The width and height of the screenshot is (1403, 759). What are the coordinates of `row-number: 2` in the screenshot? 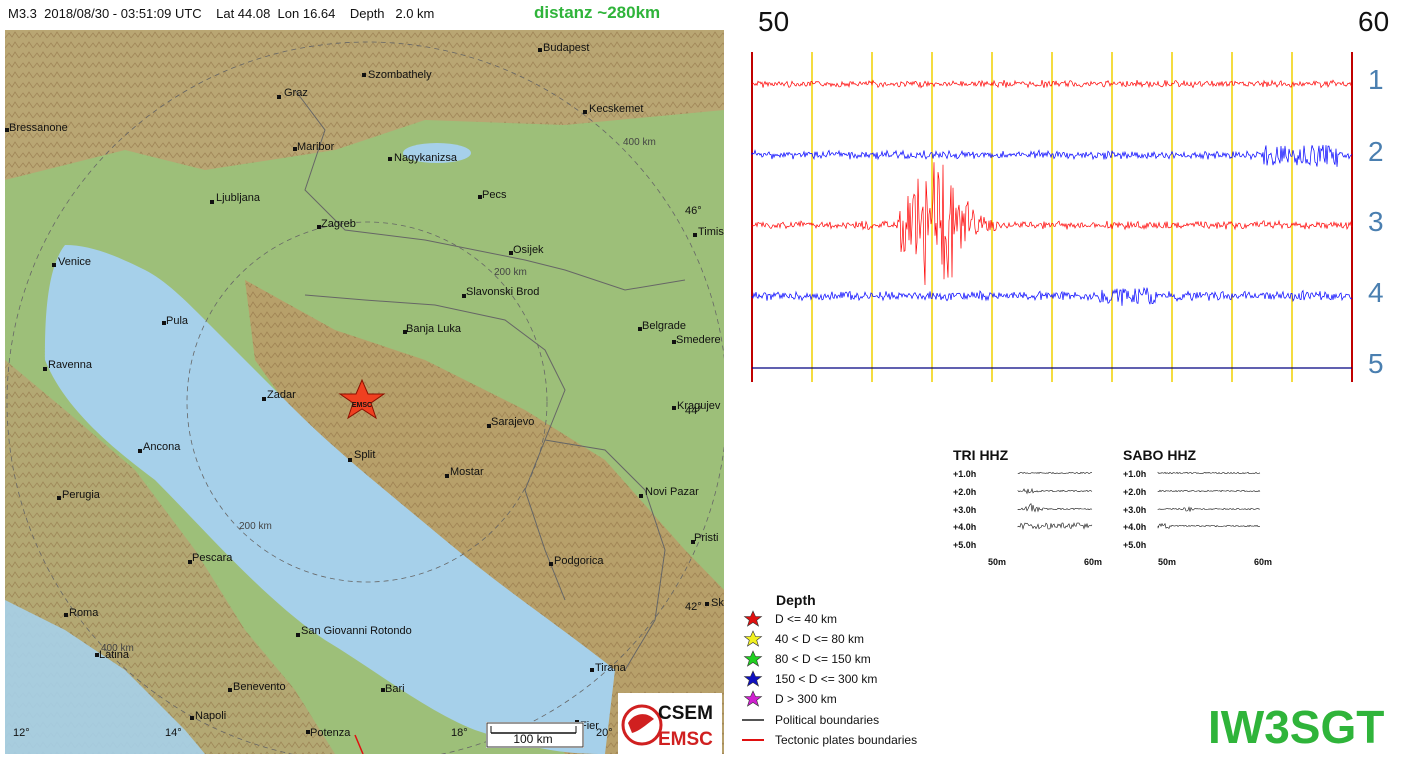 It's located at (1376, 151).